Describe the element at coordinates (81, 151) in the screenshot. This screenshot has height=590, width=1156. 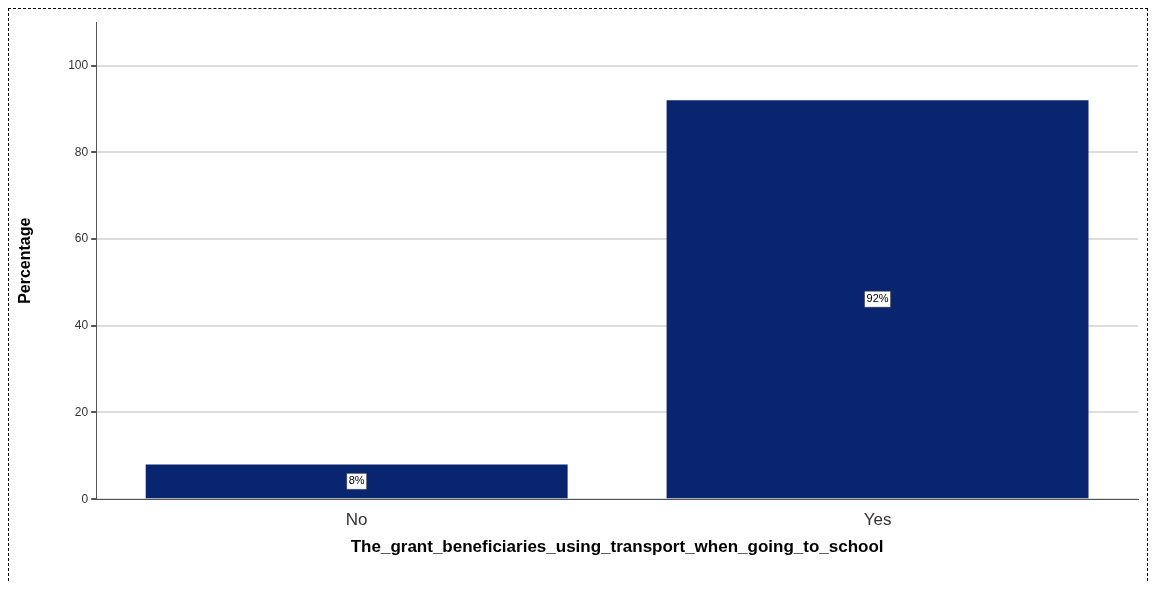
I see `y-tick-label: 80` at that location.